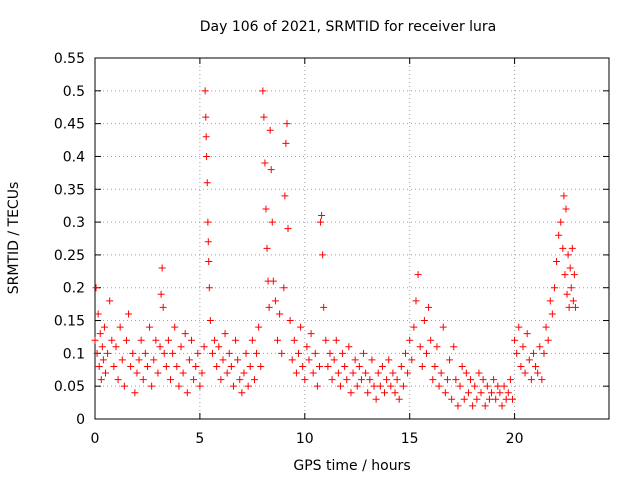  Describe the element at coordinates (351, 466) in the screenshot. I see `x-axis-label: GPS time / hours` at that location.